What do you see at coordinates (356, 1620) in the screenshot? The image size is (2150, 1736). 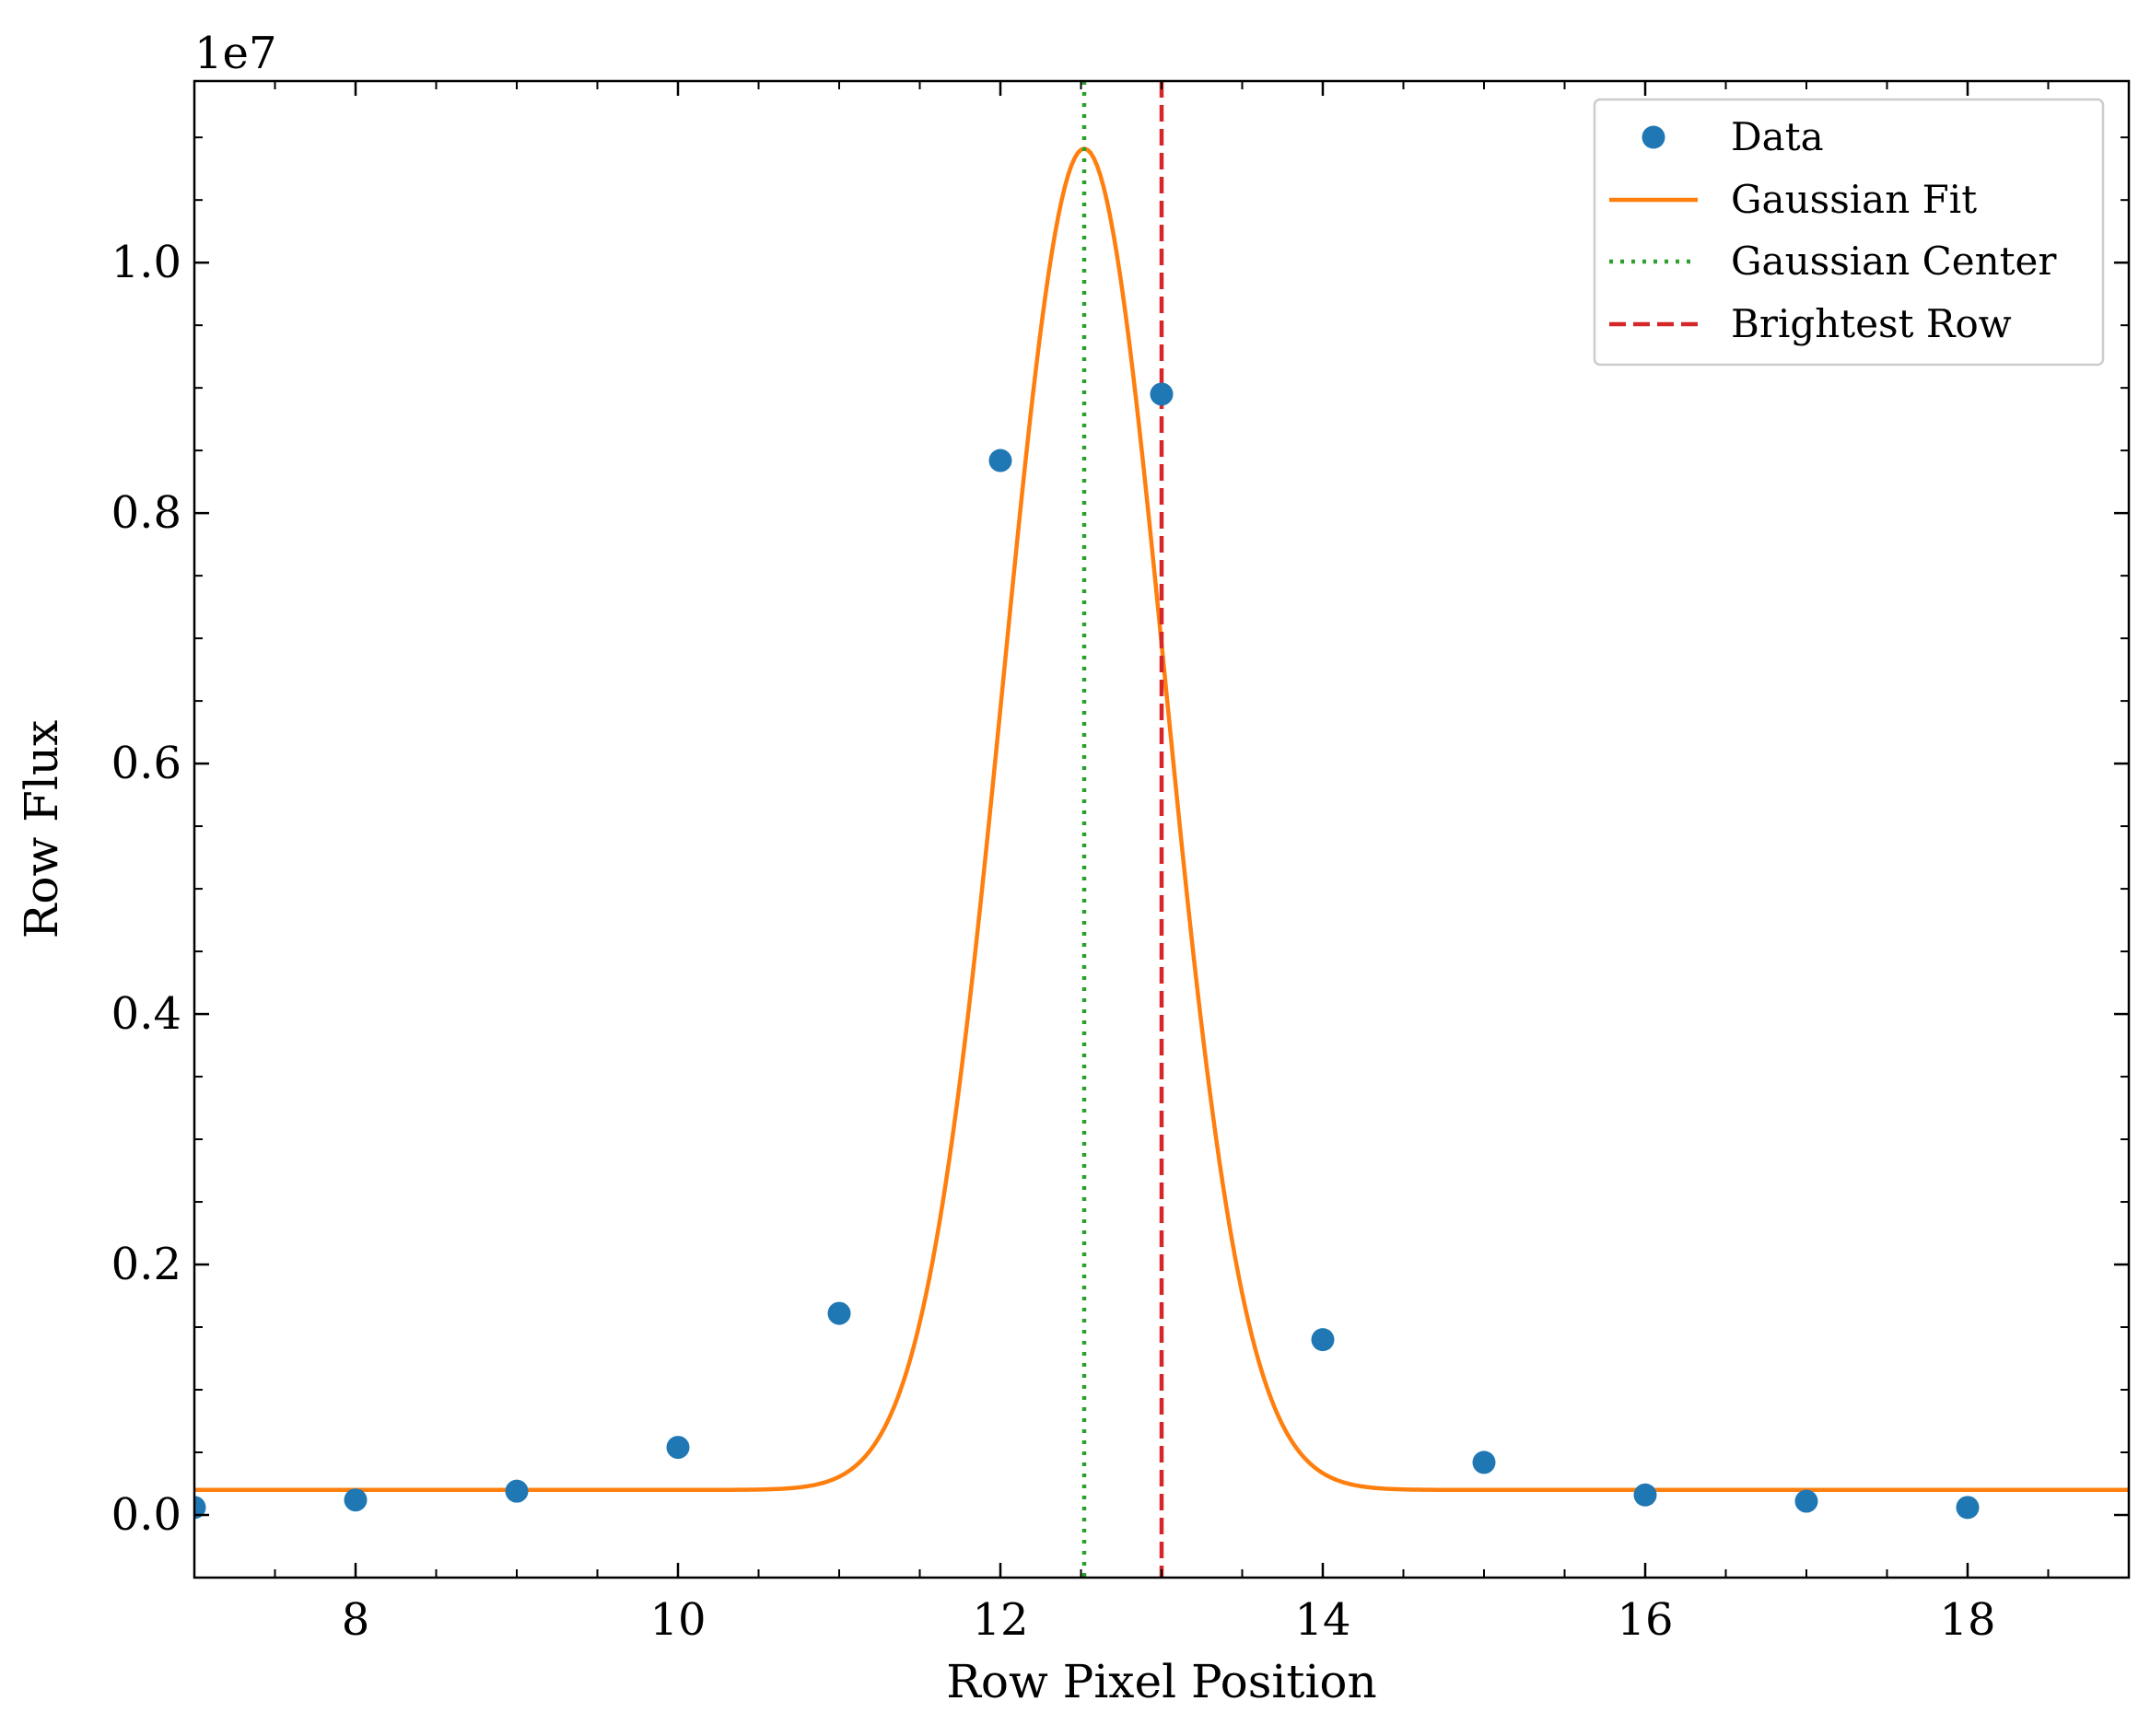 I see `x-tick-label: 8` at bounding box center [356, 1620].